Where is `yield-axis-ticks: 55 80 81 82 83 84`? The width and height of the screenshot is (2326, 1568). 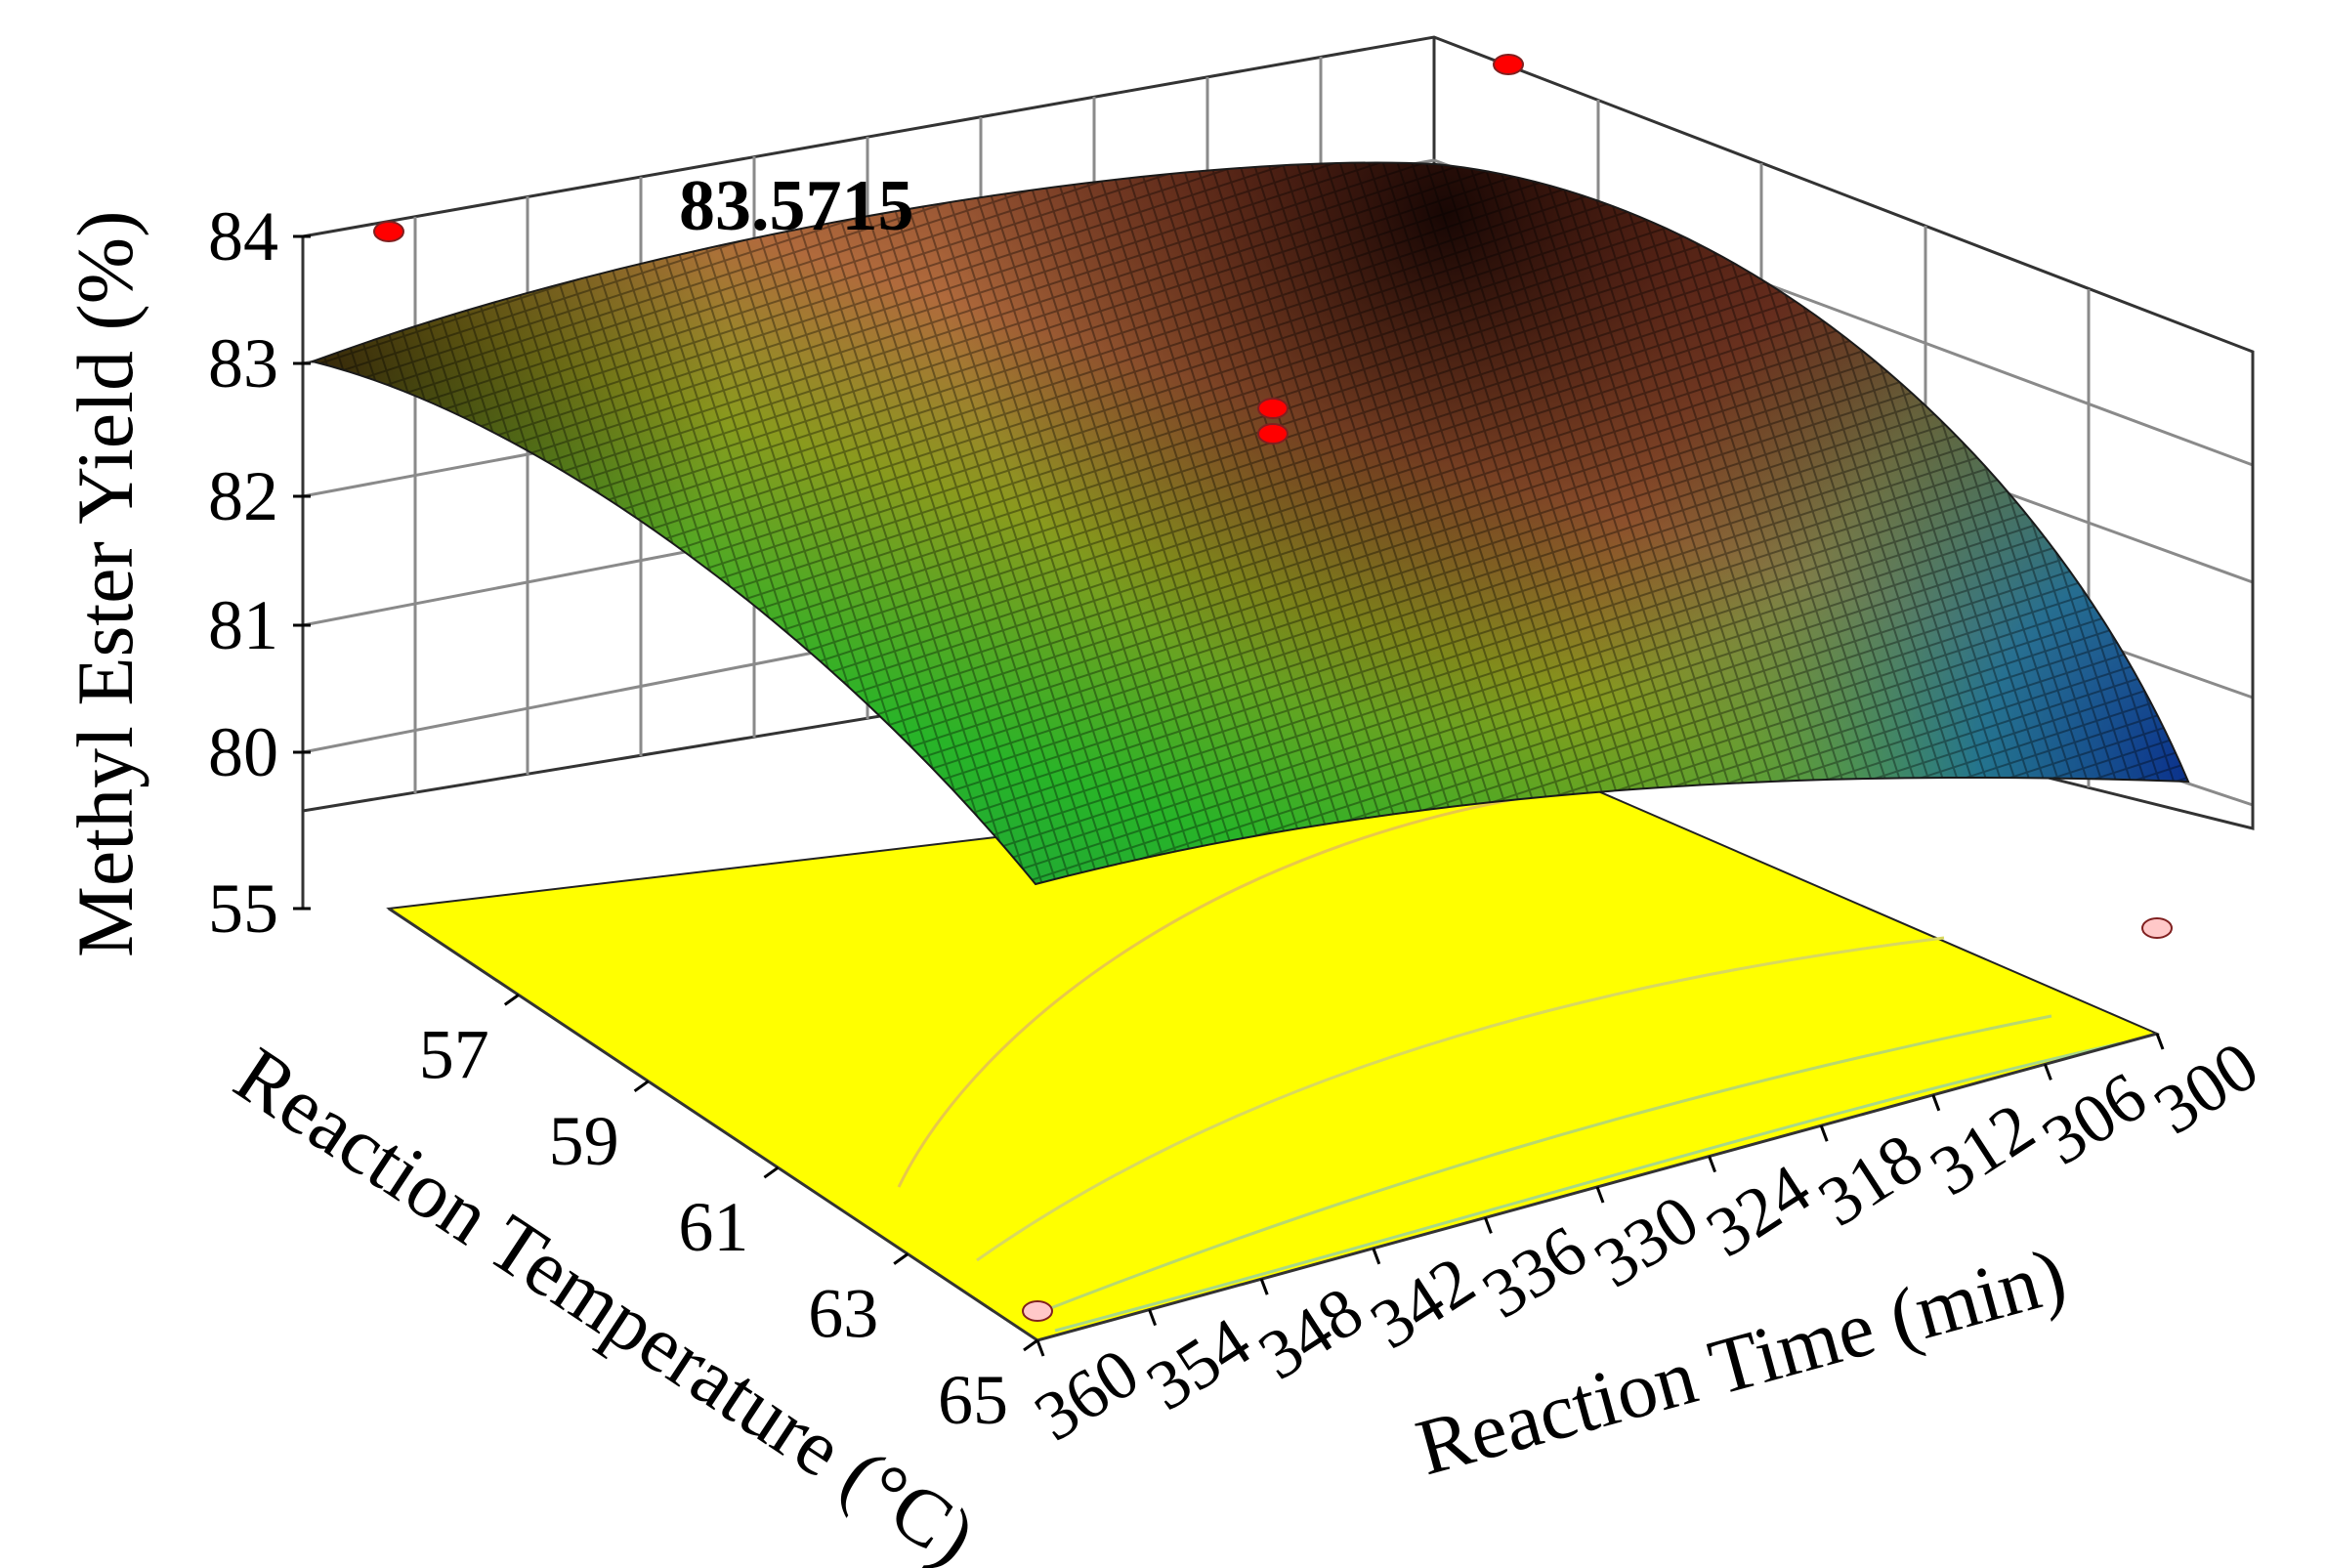 yield-axis-ticks: 55 80 81 82 83 84 is located at coordinates (260, 572).